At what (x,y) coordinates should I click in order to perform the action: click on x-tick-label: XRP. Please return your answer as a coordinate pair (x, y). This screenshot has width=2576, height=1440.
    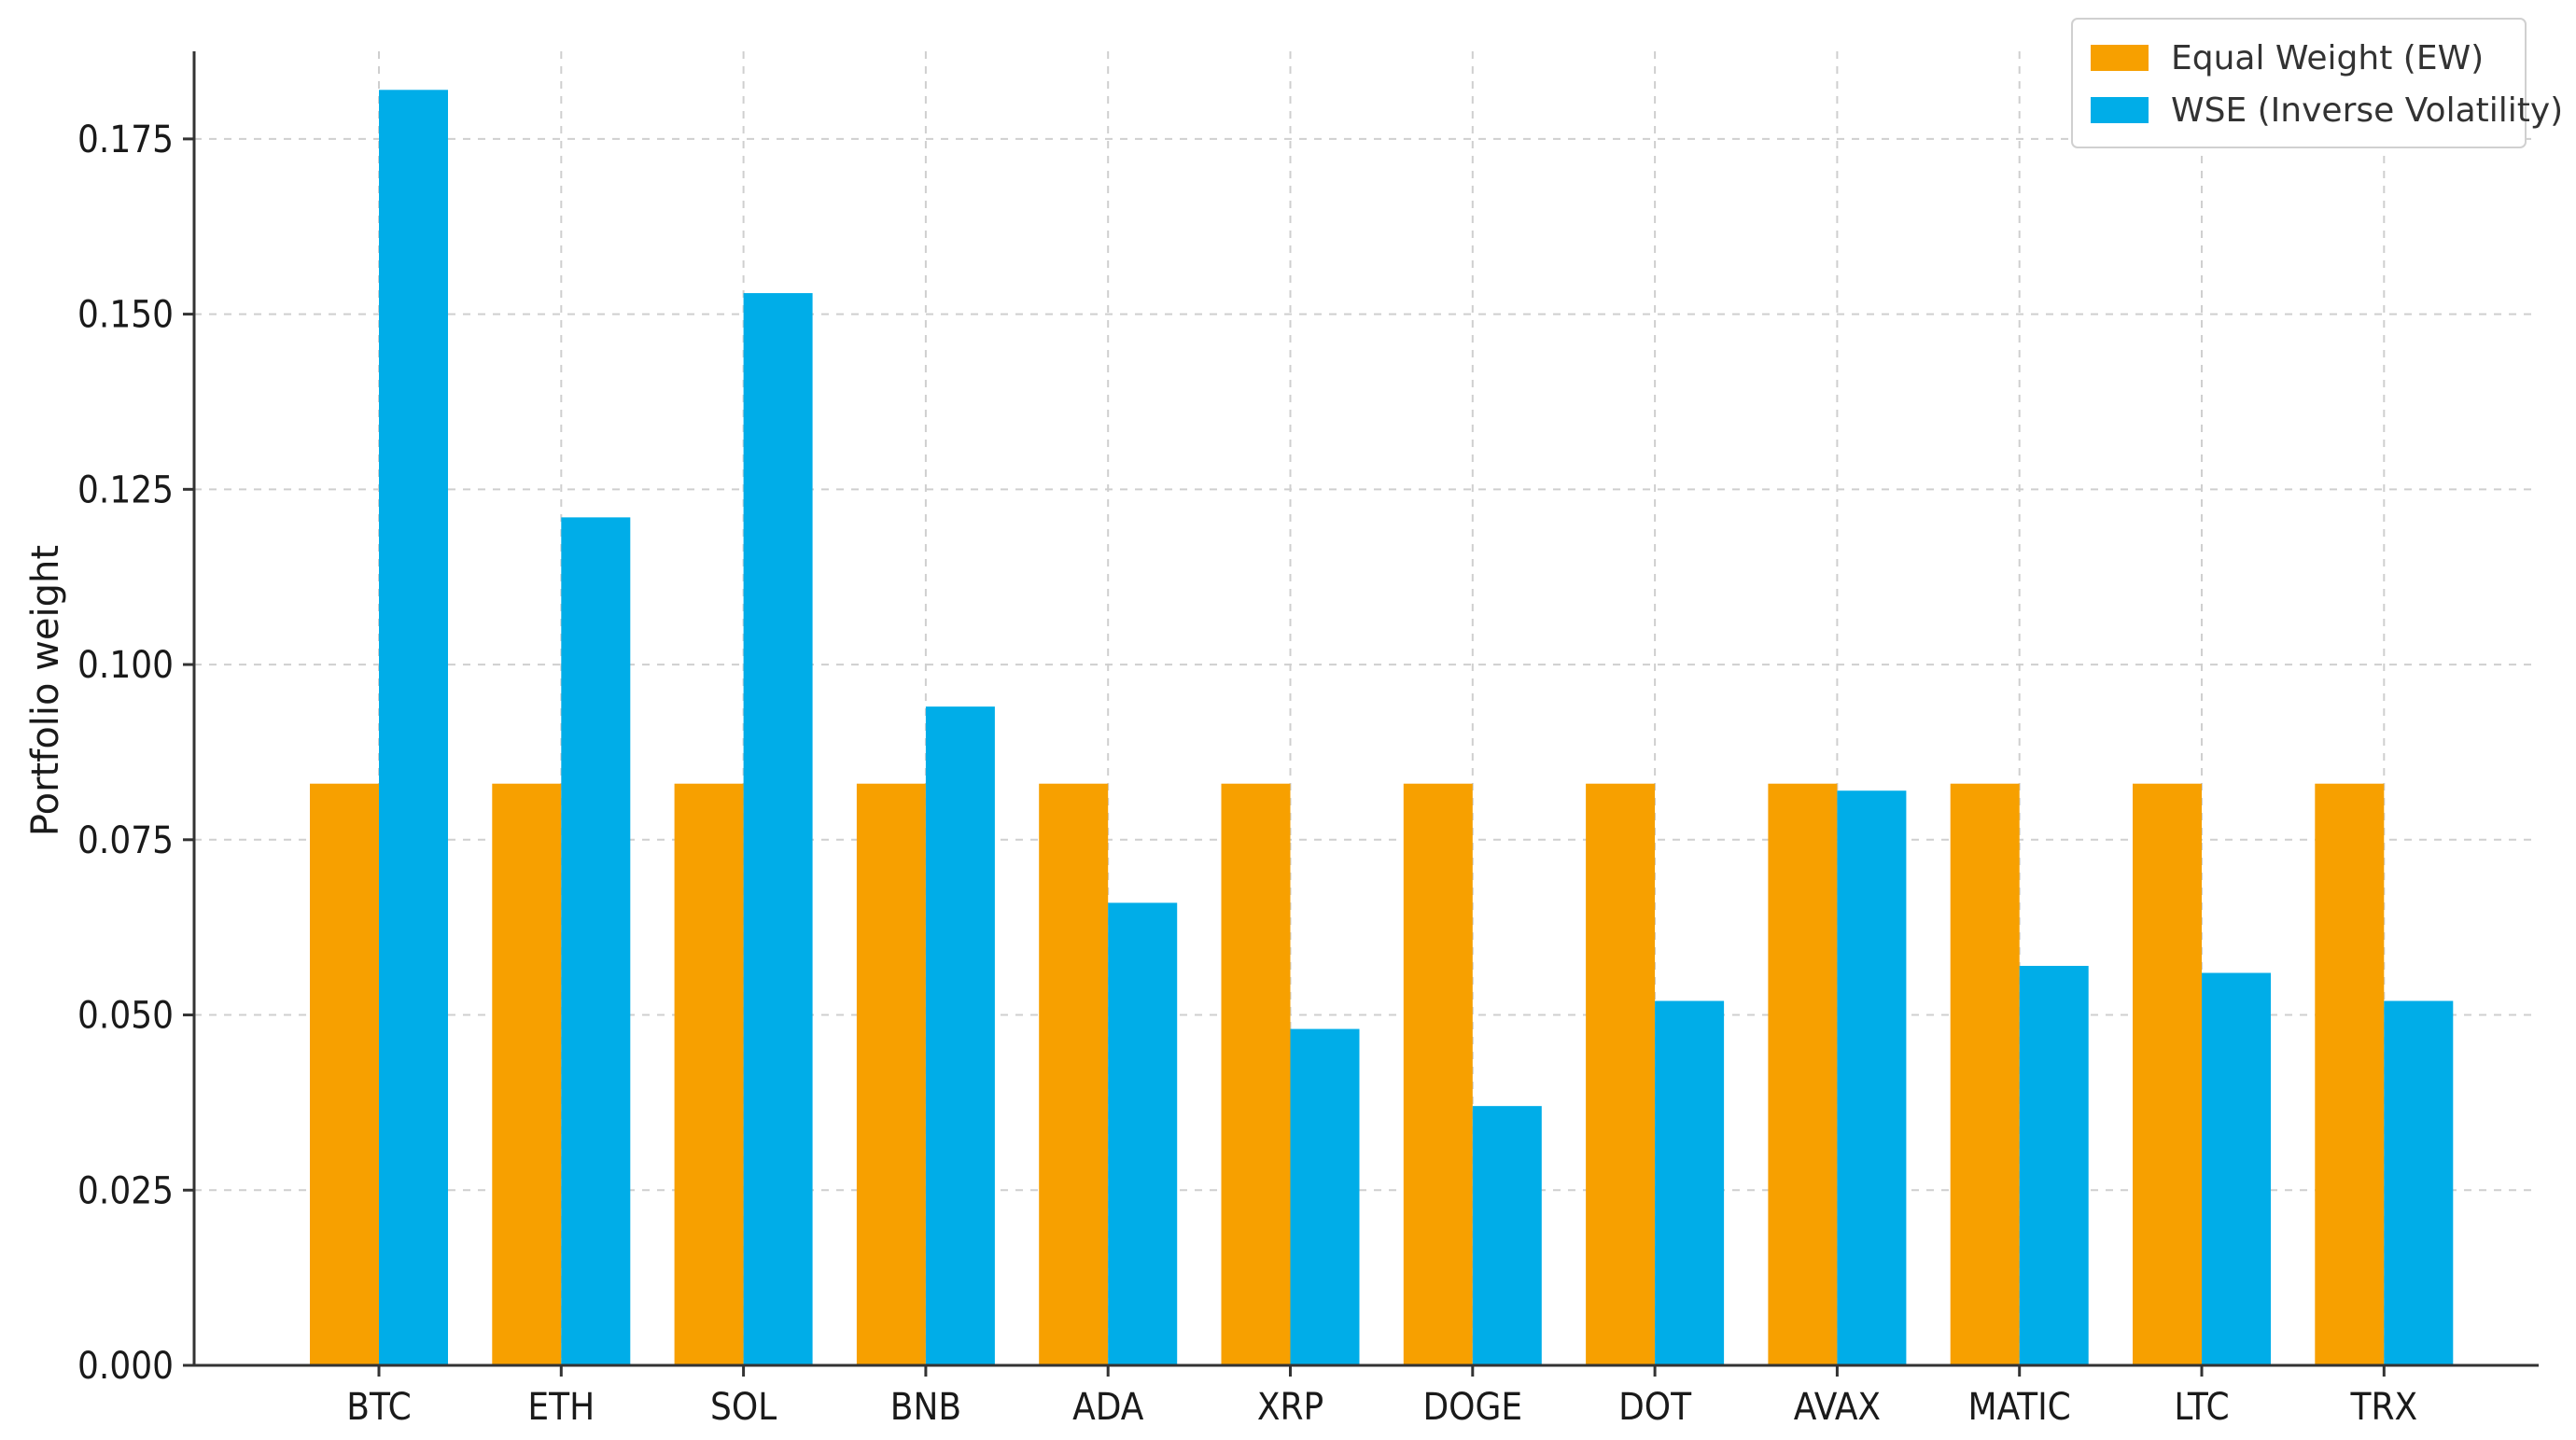
    Looking at the image, I should click on (1290, 1408).